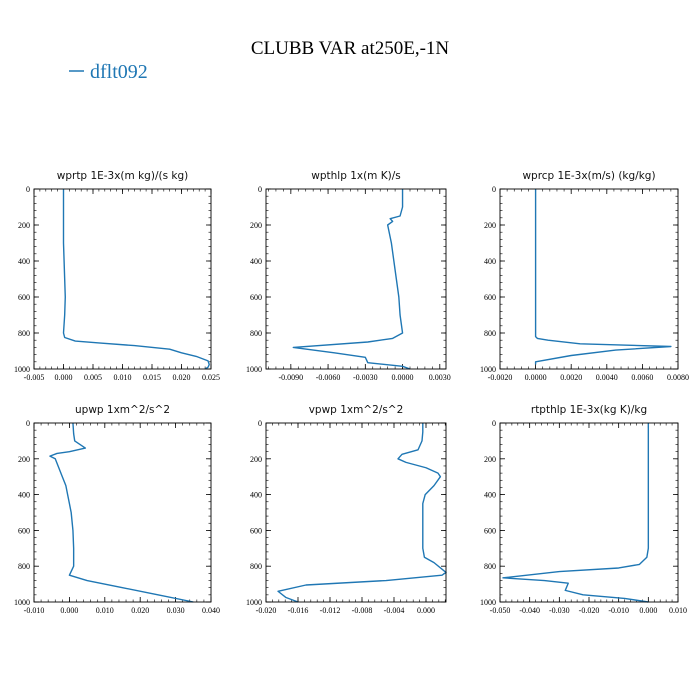 This screenshot has width=700, height=700. What do you see at coordinates (211, 610) in the screenshot?
I see `x-tick-label: 0.040` at bounding box center [211, 610].